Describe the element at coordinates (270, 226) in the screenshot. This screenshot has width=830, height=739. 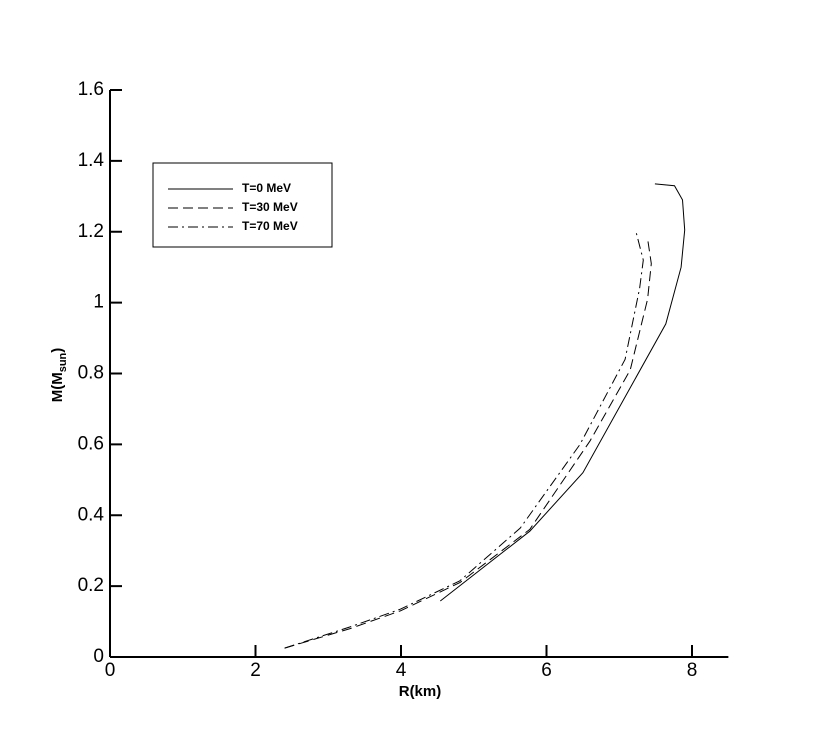
I see `legend-label: T=70 MeV` at that location.